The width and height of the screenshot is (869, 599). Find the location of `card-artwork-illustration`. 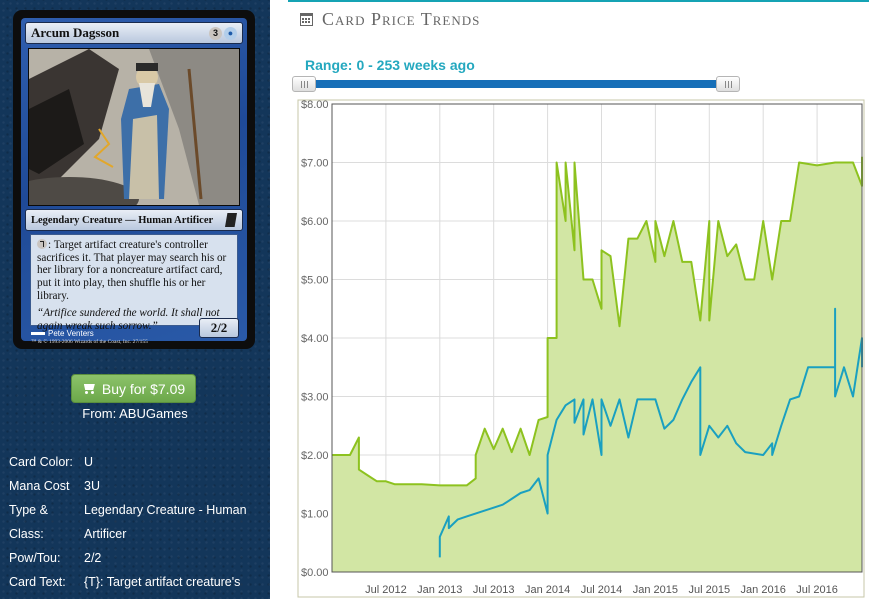

card-artwork-illustration is located at coordinates (134, 127).